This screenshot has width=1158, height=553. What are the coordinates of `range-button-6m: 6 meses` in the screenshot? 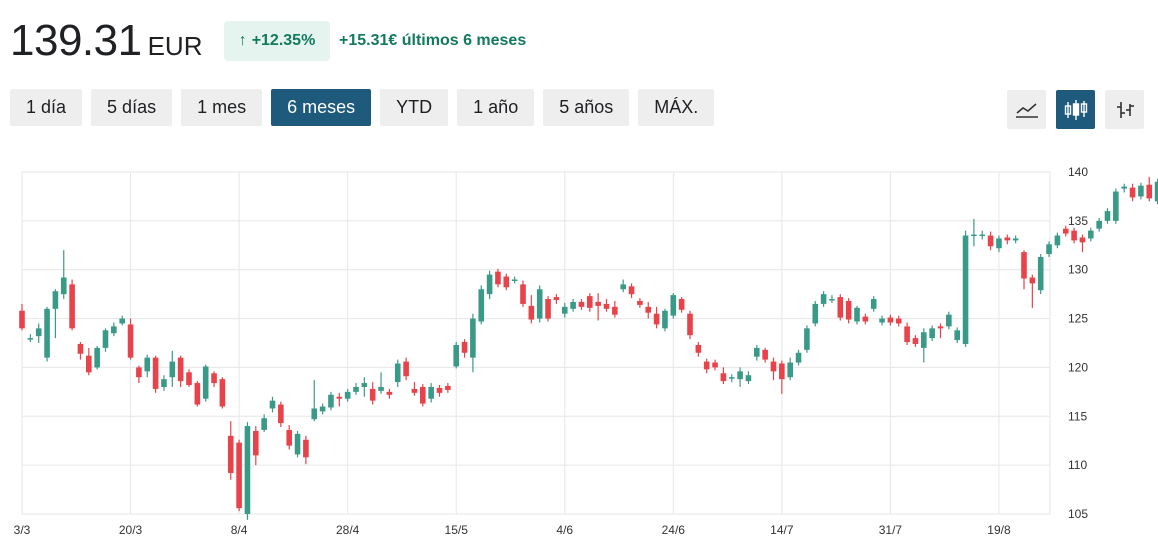 It's located at (321, 107).